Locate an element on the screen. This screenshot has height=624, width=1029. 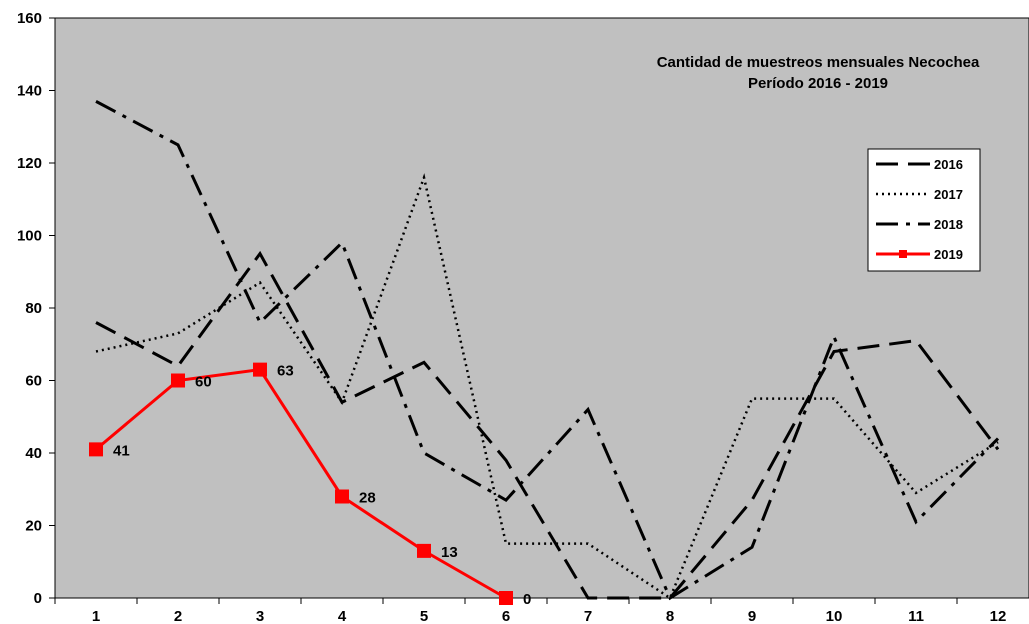
legend-box is located at coordinates (924, 210).